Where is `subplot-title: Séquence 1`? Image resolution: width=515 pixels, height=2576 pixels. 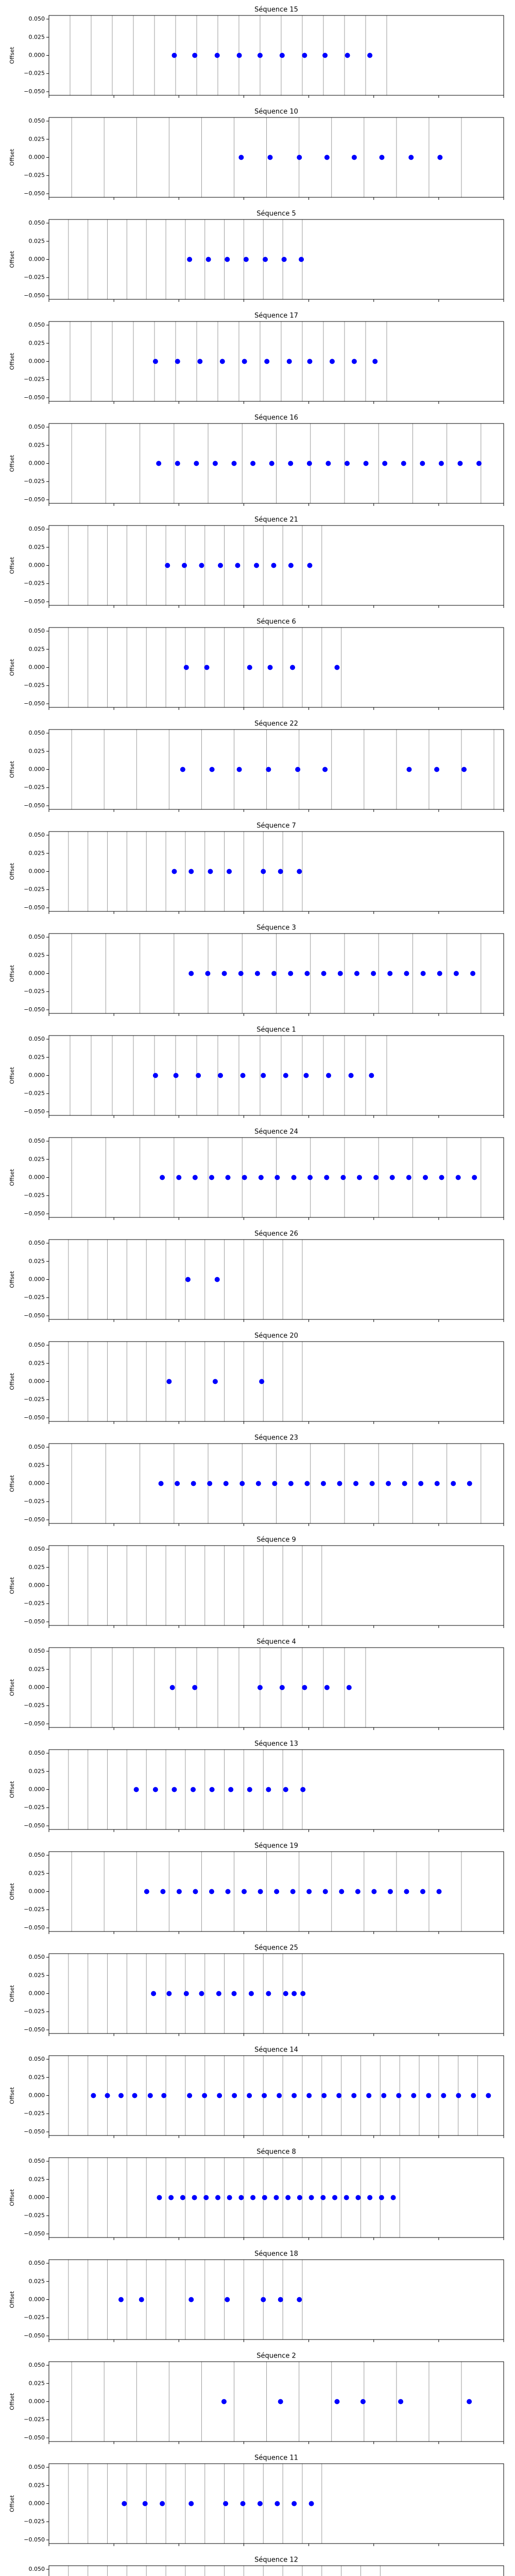 subplot-title: Séquence 1 is located at coordinates (276, 1030).